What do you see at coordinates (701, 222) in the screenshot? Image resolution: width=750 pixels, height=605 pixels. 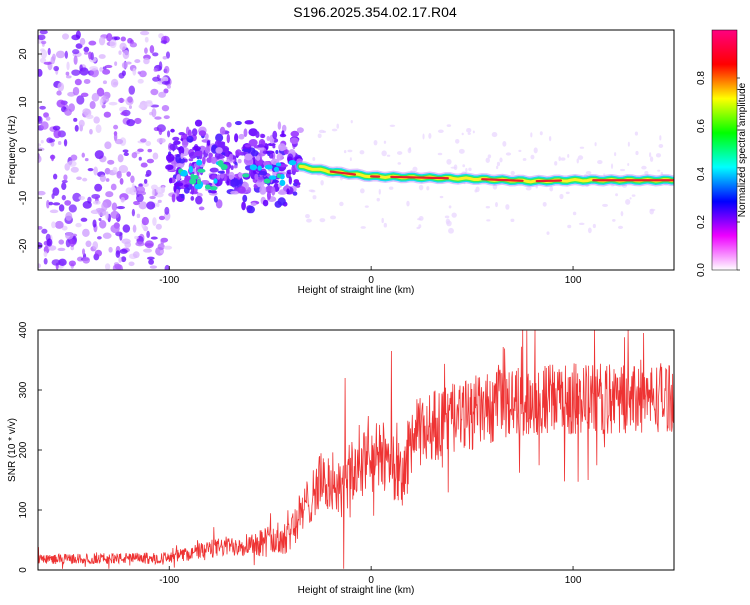 I see `colorbar-tick-label: 0.2` at bounding box center [701, 222].